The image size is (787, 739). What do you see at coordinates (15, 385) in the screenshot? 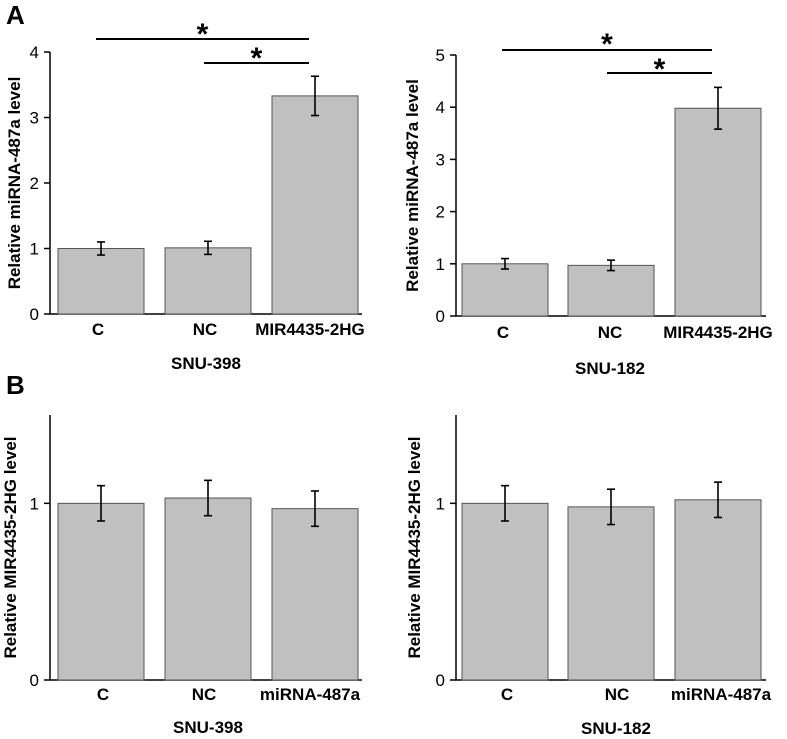
I see `panel-label-b: B` at bounding box center [15, 385].